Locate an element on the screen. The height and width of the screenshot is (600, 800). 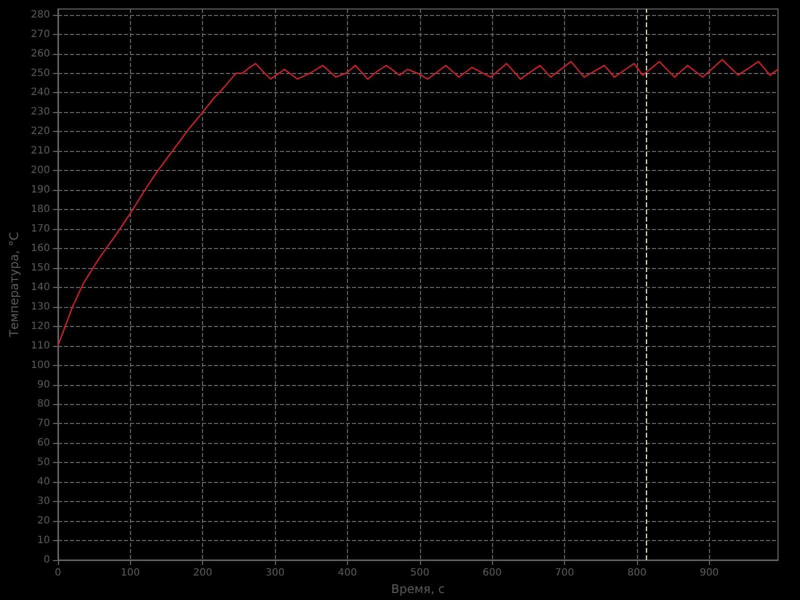
y-tick-label: 130 is located at coordinates (40, 306).